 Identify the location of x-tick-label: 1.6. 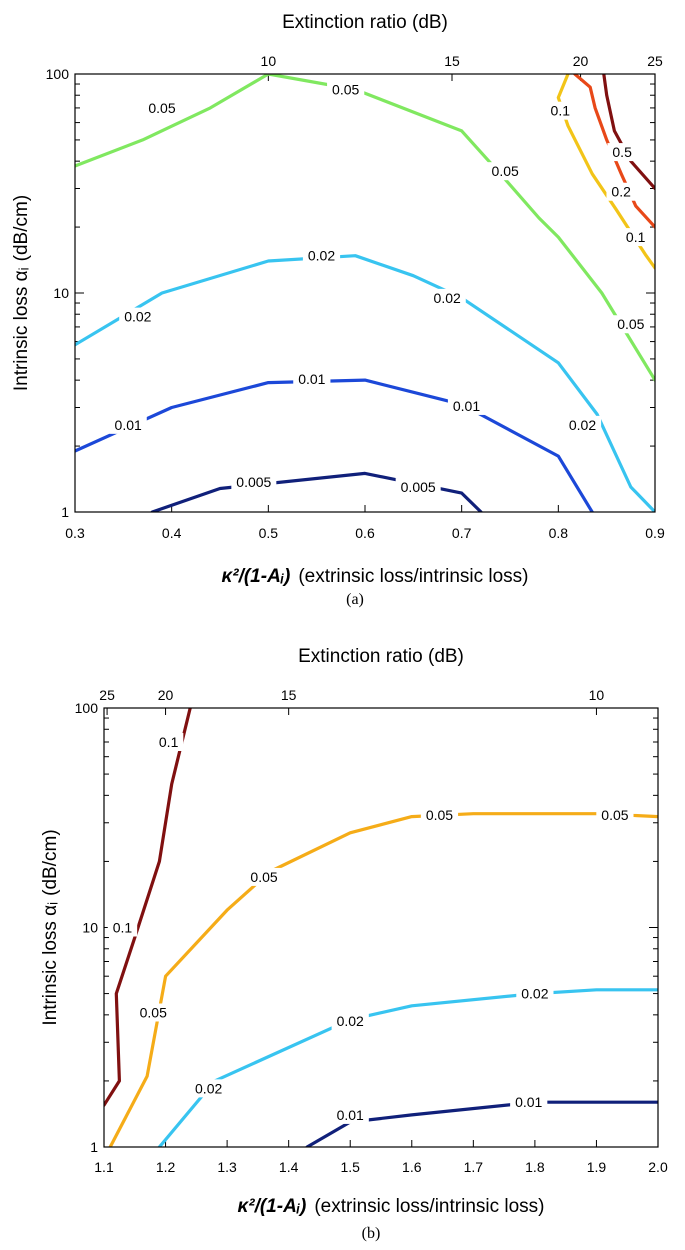
(412, 1167).